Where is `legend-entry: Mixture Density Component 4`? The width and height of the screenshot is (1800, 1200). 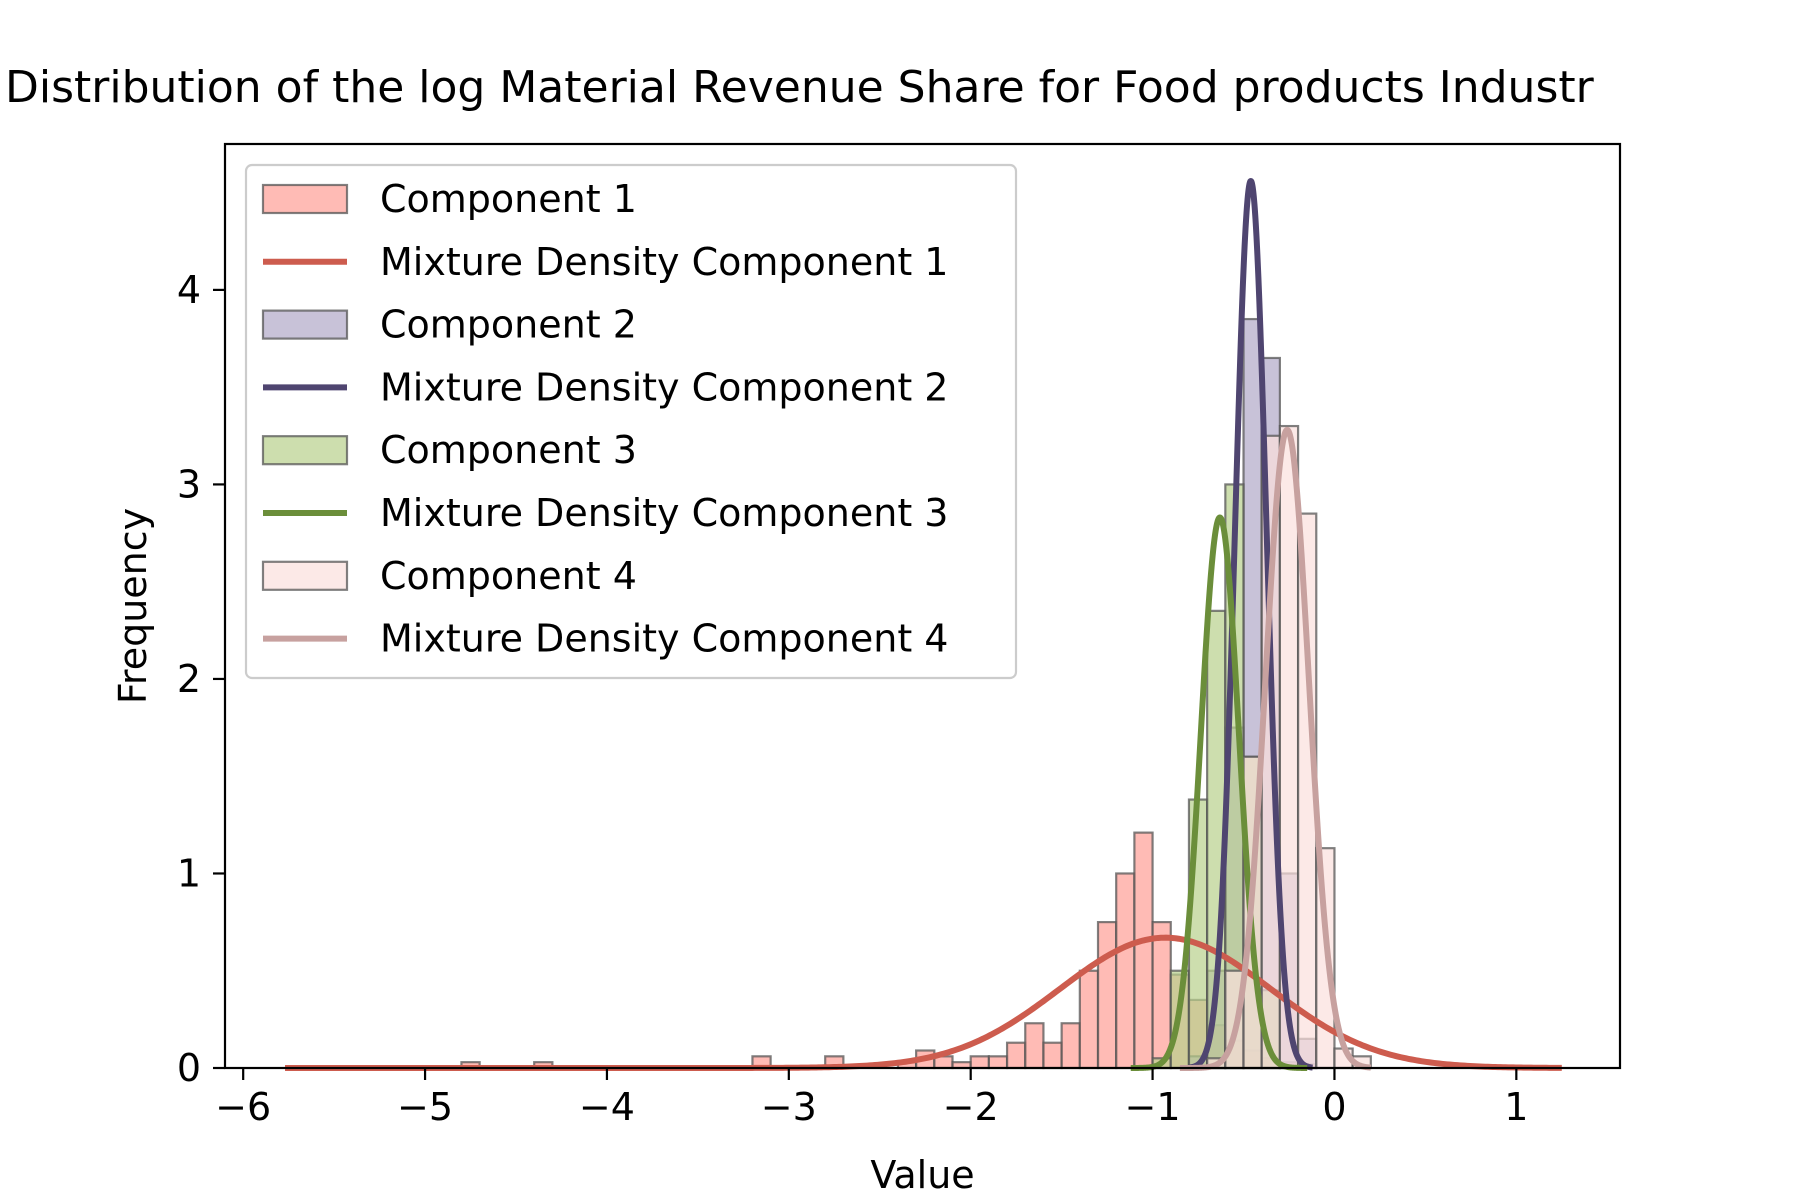 legend-entry: Mixture Density Component 4 is located at coordinates (605, 639).